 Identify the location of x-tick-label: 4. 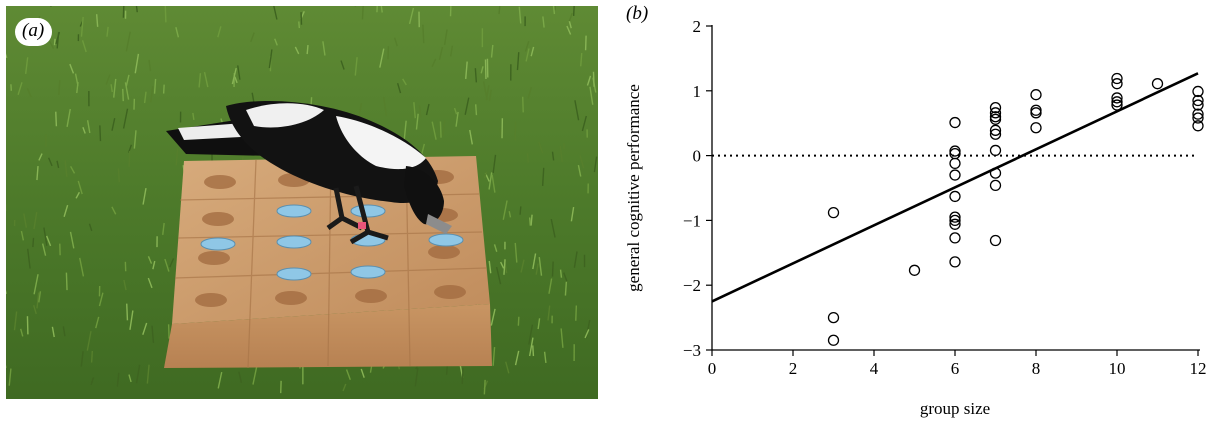
(874, 368).